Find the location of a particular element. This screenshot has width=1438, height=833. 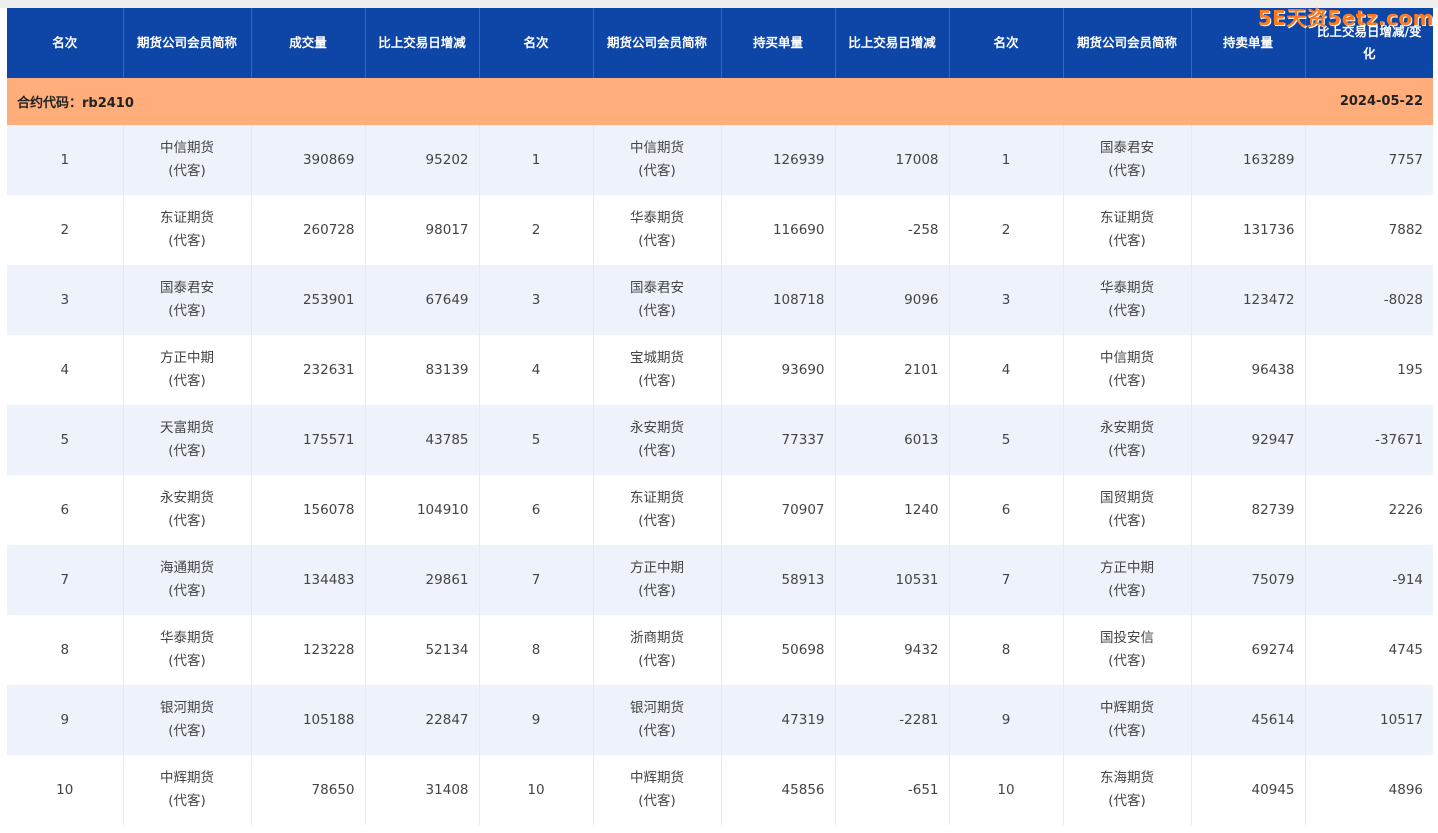

header-buy-positions: 持买单量 is located at coordinates (778, 43).